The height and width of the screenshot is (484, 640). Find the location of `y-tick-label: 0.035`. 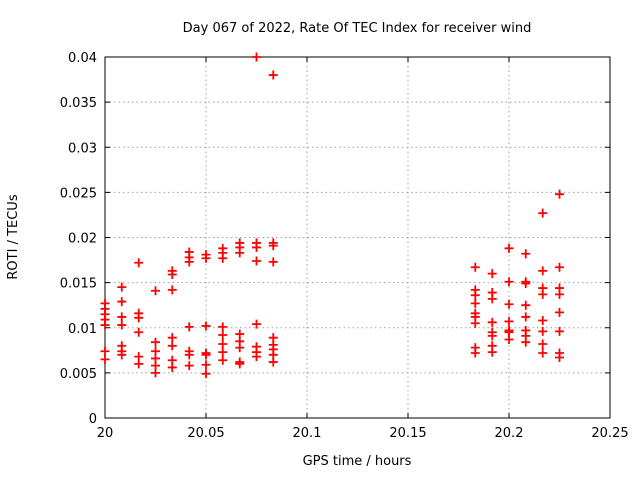

y-tick-label: 0.035 is located at coordinates (78, 103).